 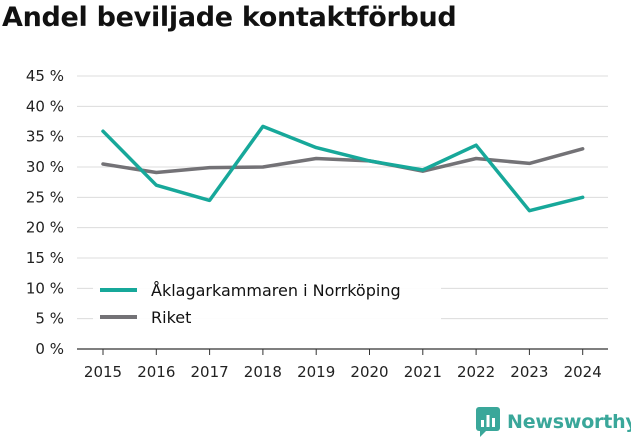 What do you see at coordinates (45, 137) in the screenshot?
I see `y-tick-label: 35 %` at bounding box center [45, 137].